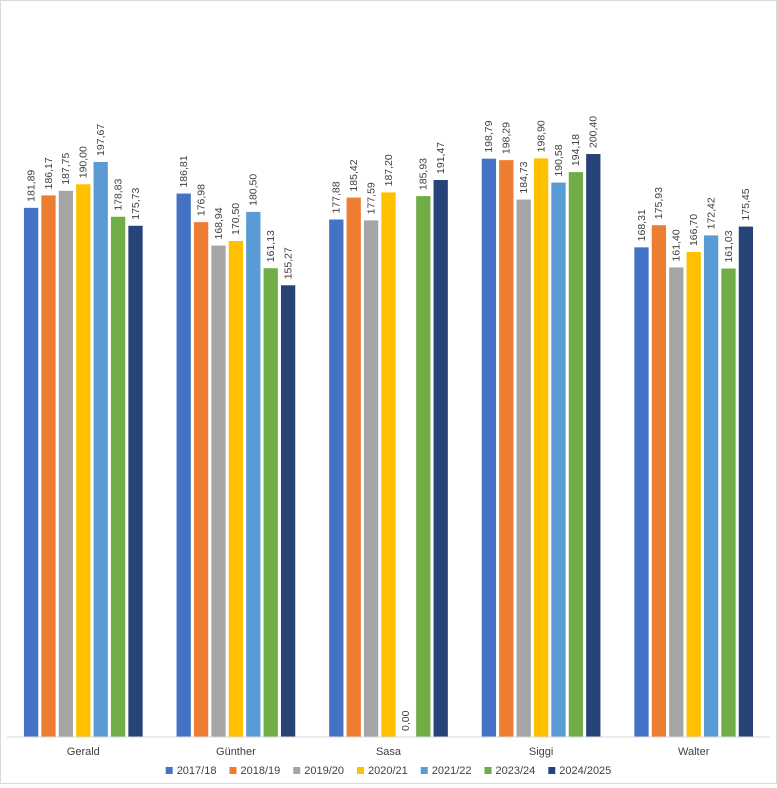 This screenshot has width=777, height=788. Describe the element at coordinates (576, 150) in the screenshot. I see `data-label-siggi-2023-24: 194,18` at that location.